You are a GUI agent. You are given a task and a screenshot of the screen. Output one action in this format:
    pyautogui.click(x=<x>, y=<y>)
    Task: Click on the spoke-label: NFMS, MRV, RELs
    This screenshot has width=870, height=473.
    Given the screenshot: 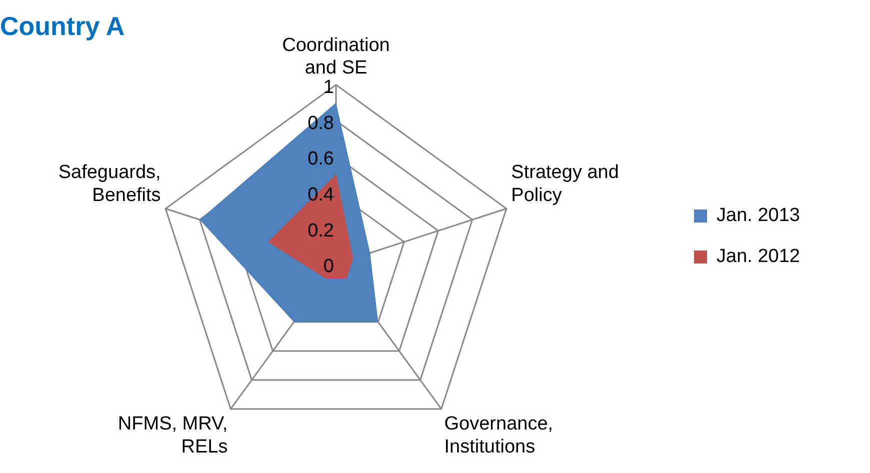 What is the action you would take?
    pyautogui.click(x=173, y=436)
    